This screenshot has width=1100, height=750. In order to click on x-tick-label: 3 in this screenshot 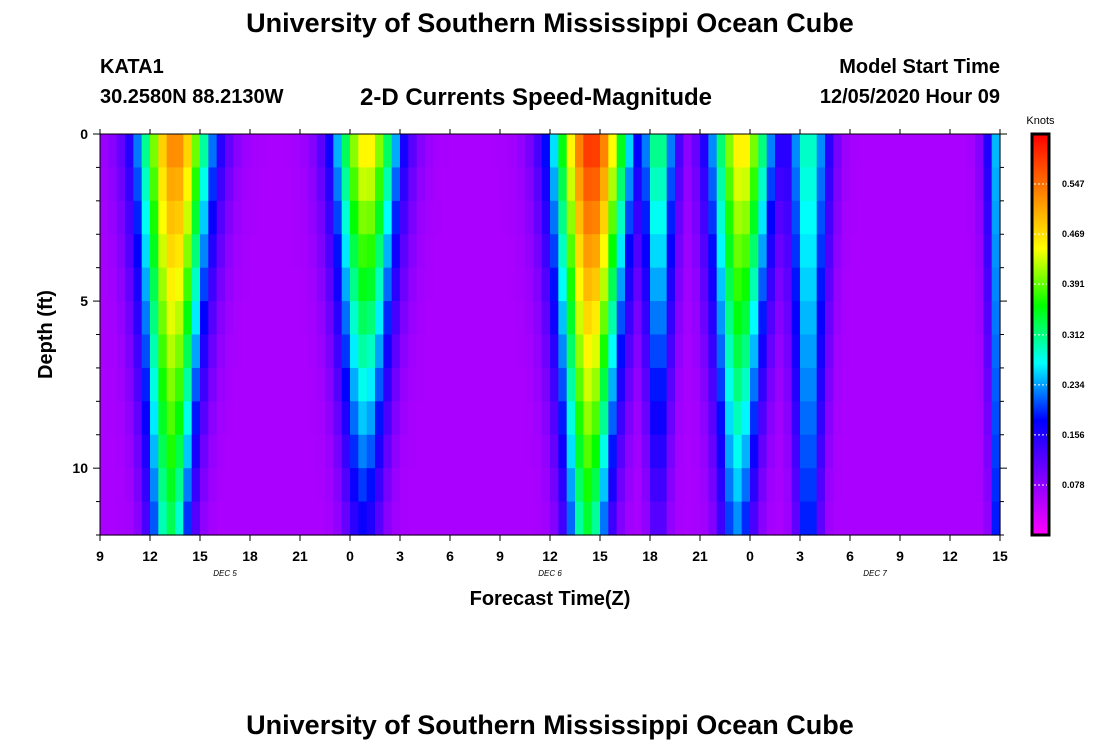, I will do `click(400, 556)`.